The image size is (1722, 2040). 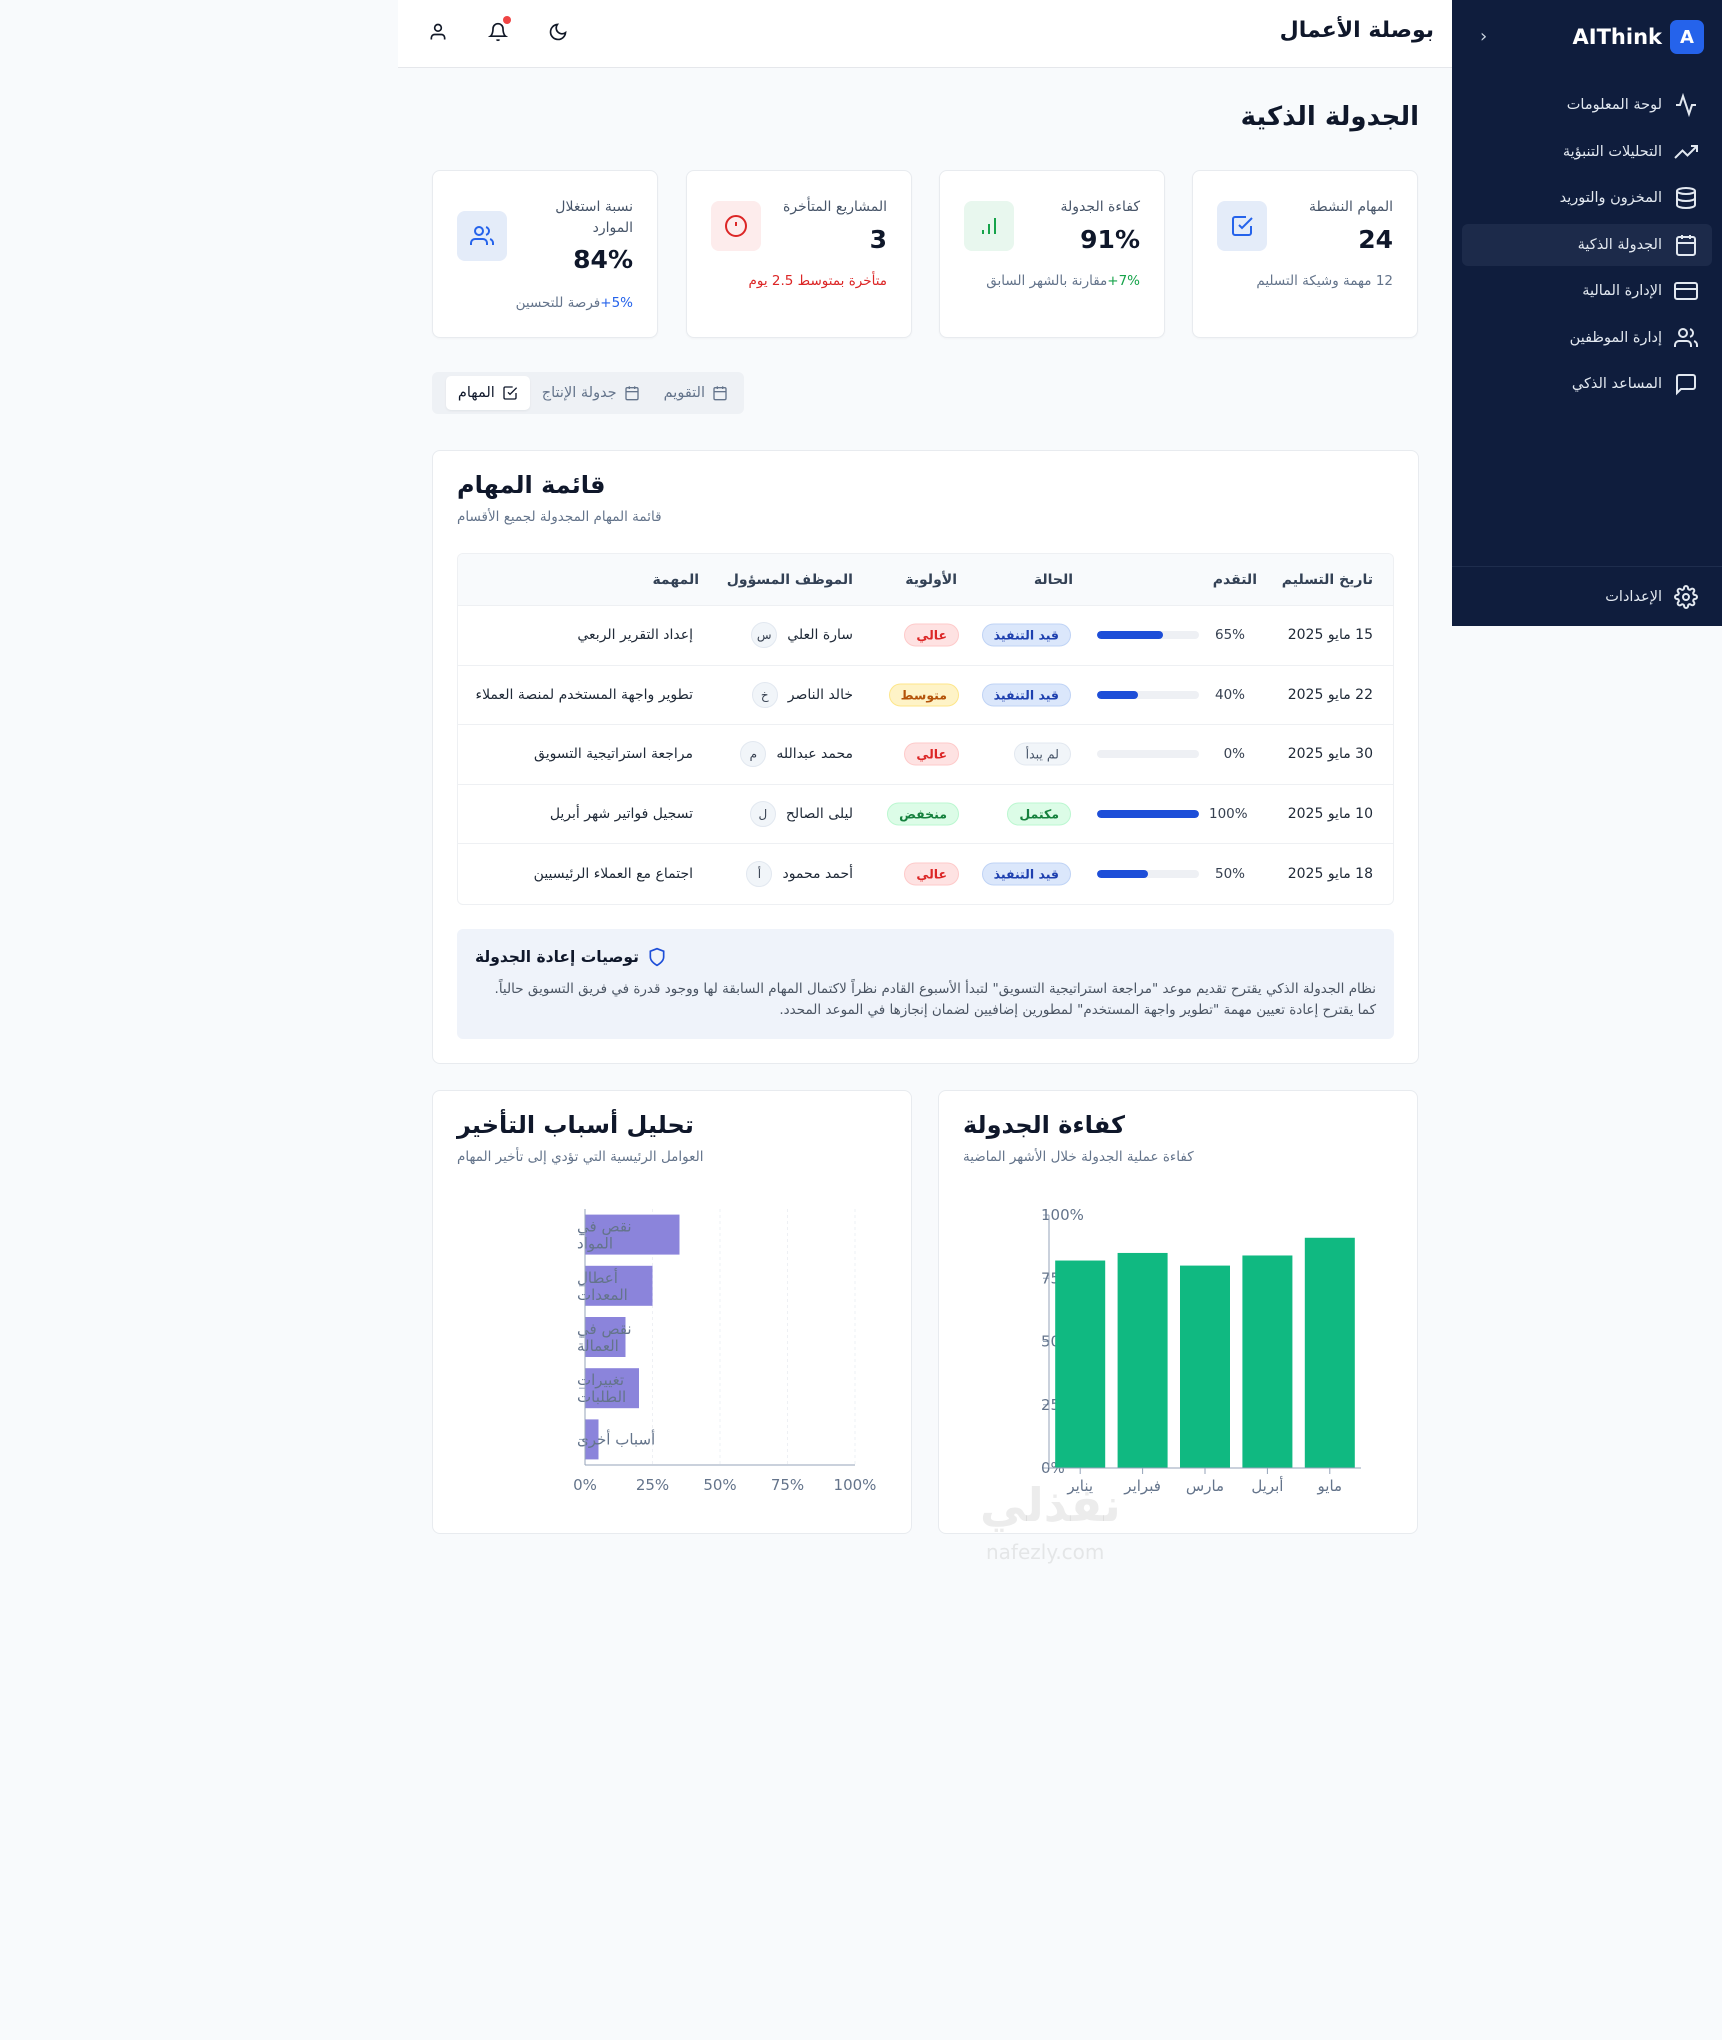 I want to click on avatar: ل, so click(x=762, y=814).